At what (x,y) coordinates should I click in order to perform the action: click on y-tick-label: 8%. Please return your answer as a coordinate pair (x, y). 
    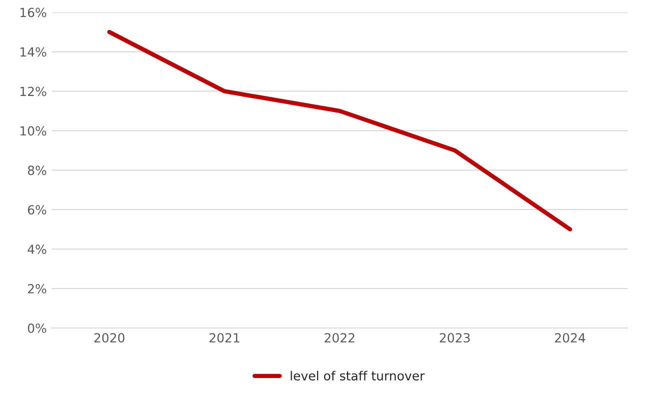
    Looking at the image, I should click on (37, 171).